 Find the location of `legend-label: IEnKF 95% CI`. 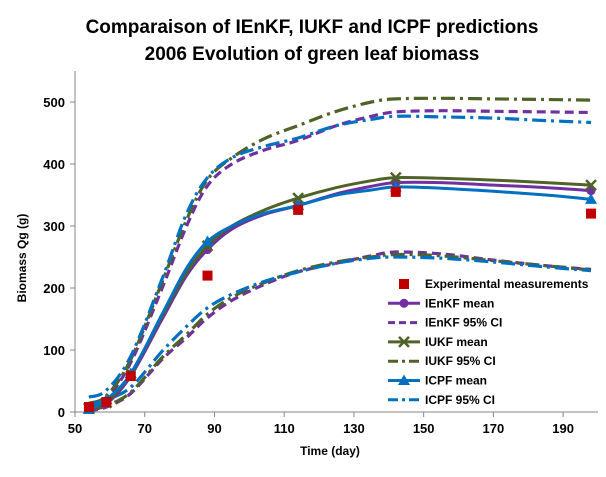

legend-label: IEnKF 95% CI is located at coordinates (463, 323).